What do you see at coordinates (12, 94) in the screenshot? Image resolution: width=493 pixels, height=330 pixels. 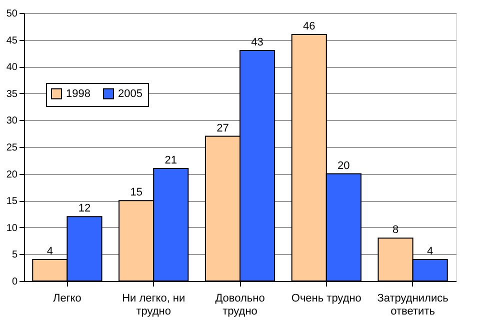 I see `y-tick-label: 35` at bounding box center [12, 94].